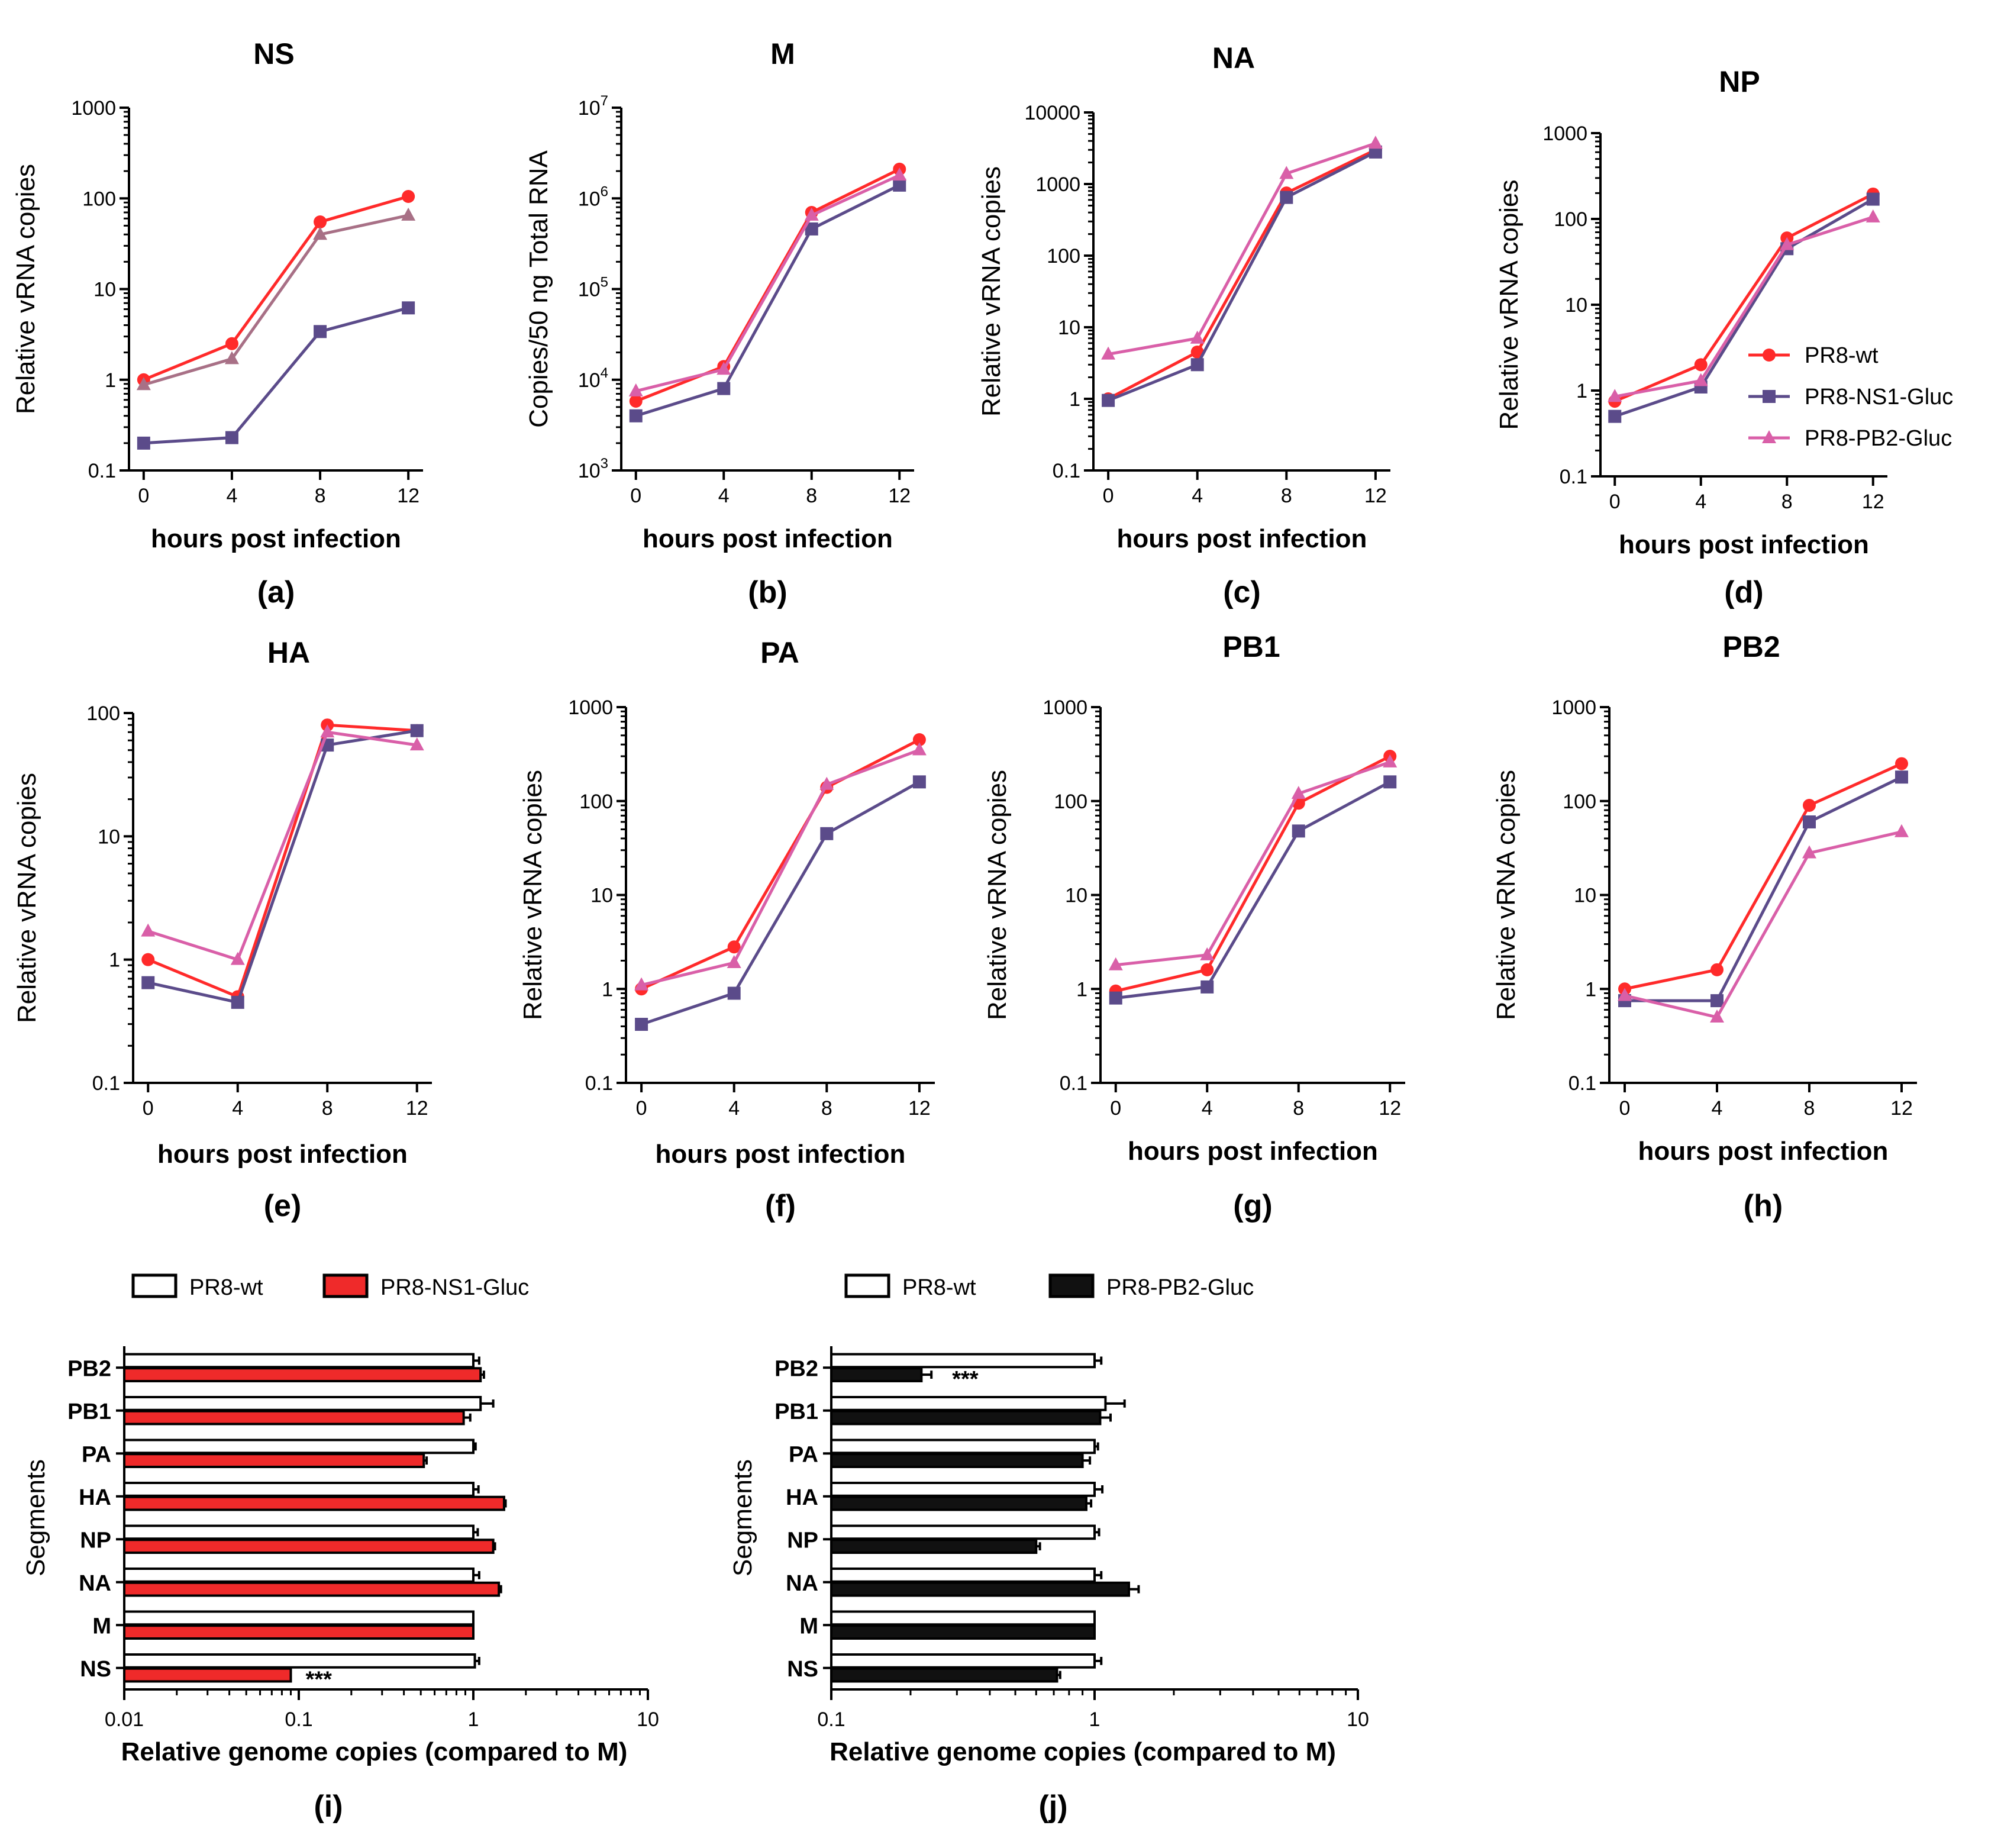  Describe the element at coordinates (593, 196) in the screenshot. I see `y-tick-label: 10⁶` at that location.